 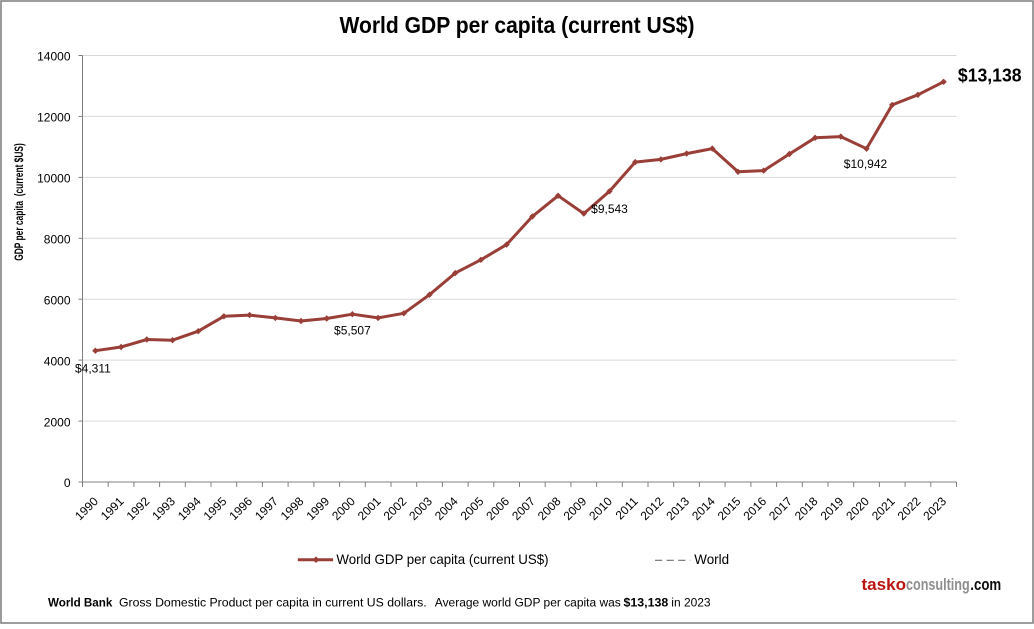 I want to click on svg-text: 14000, so click(x=54, y=57).